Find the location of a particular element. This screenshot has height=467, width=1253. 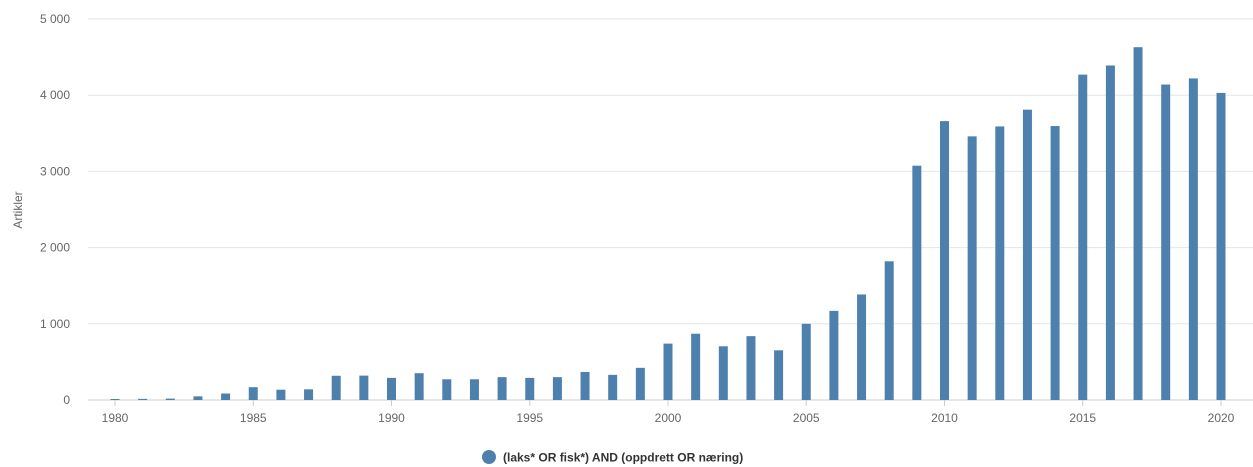

y-tick-label: 4 000 is located at coordinates (55, 95).